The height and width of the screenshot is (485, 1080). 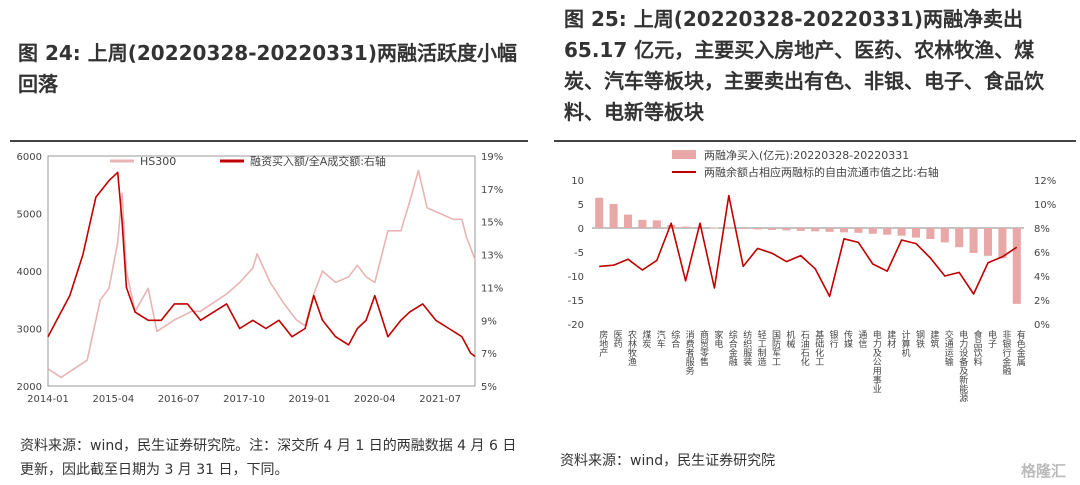 I want to click on y-left-tick-label: 0, so click(x=581, y=229).